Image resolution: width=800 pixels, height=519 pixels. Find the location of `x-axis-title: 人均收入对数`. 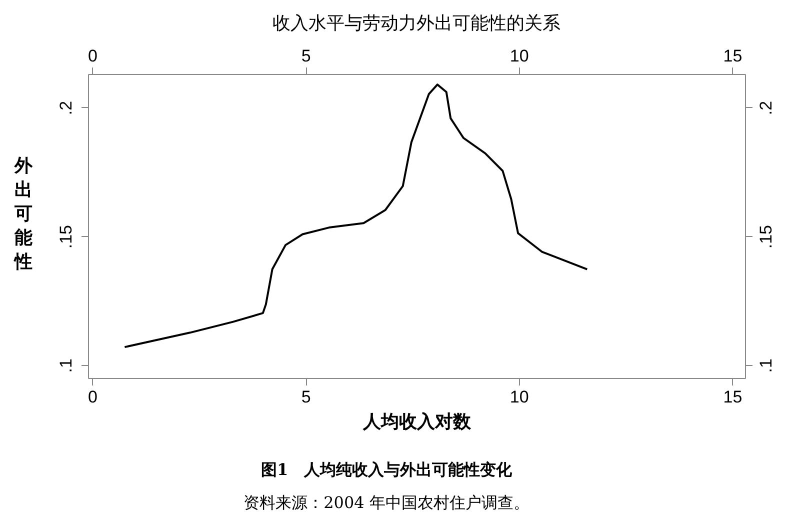

x-axis-title: 人均收入对数 is located at coordinates (417, 422).